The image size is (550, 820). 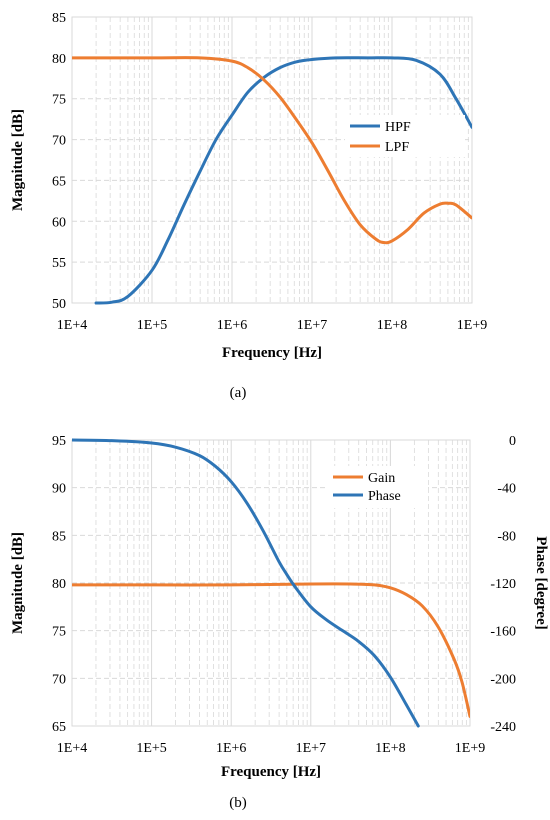 I want to click on chart-a-legend-label-hpf: HPF, so click(x=398, y=127).